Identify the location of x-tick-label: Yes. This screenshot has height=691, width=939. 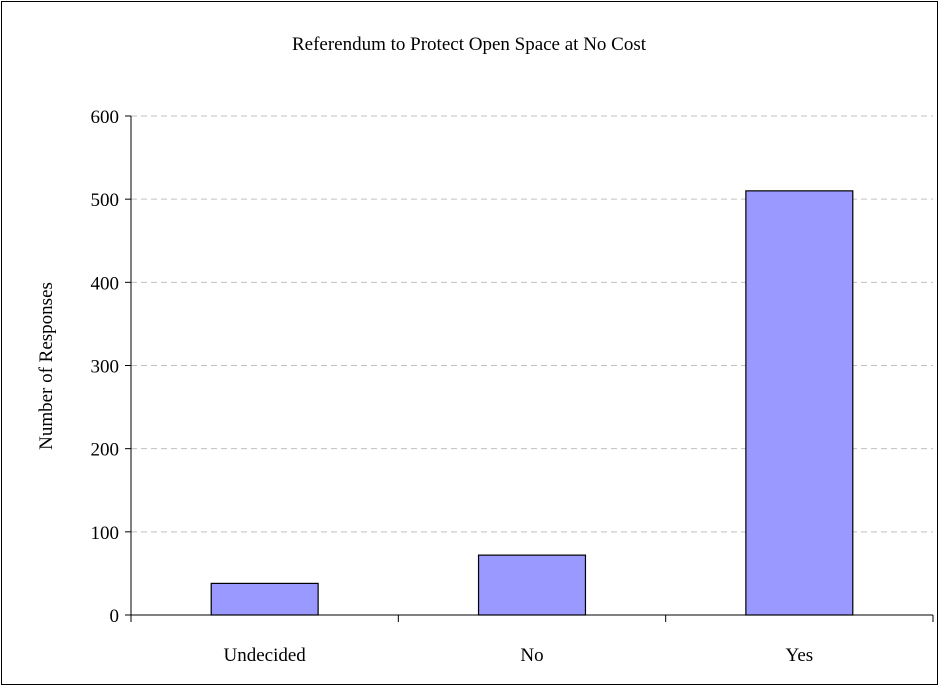
(800, 655).